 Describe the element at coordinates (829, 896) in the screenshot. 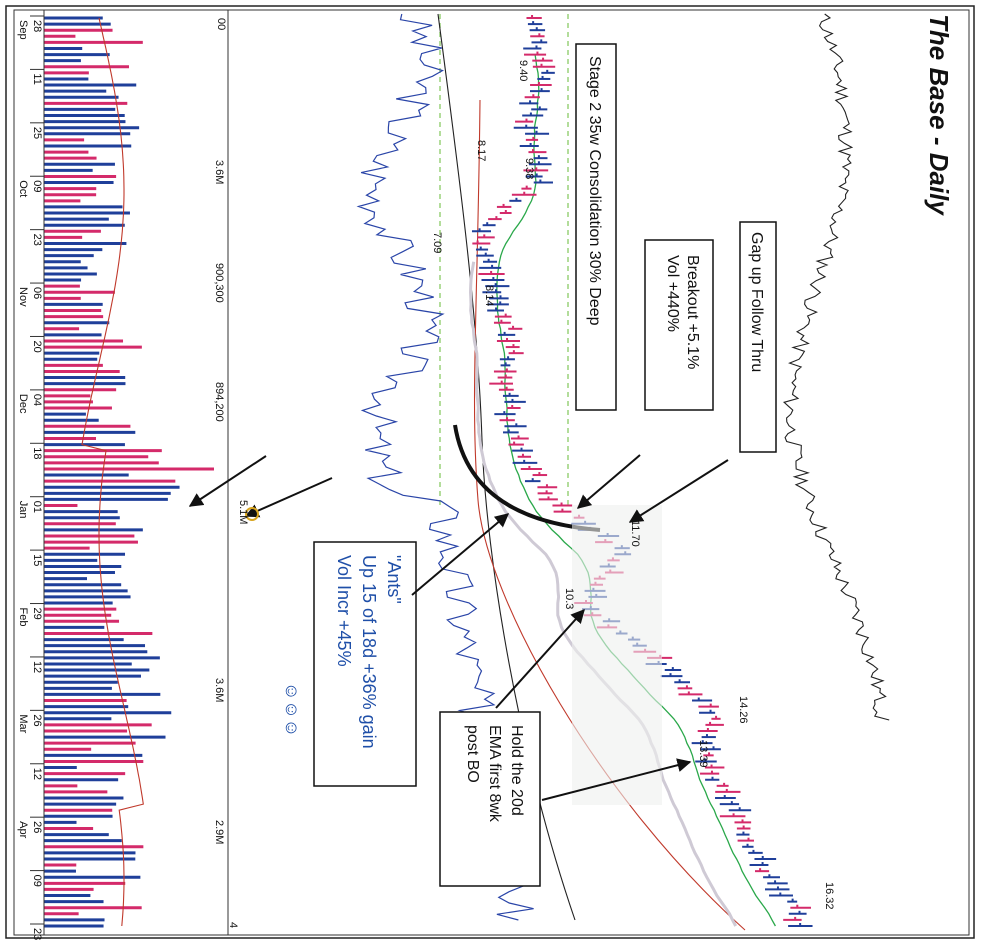

I see `price-value-label: 16.32` at that location.